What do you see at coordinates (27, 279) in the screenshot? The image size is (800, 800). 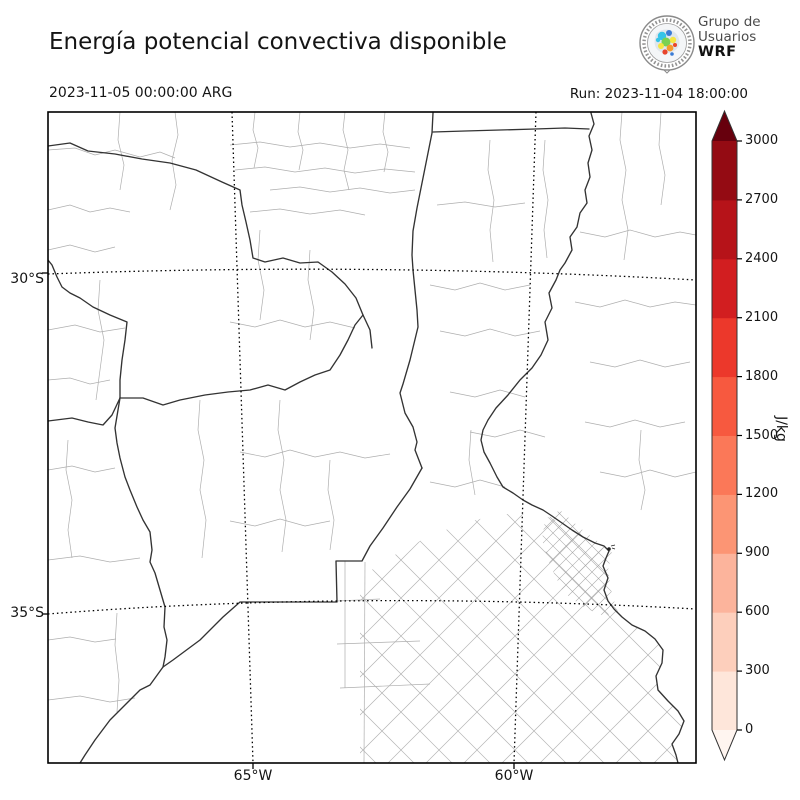 I see `y-tick-30s: 30°S` at bounding box center [27, 279].